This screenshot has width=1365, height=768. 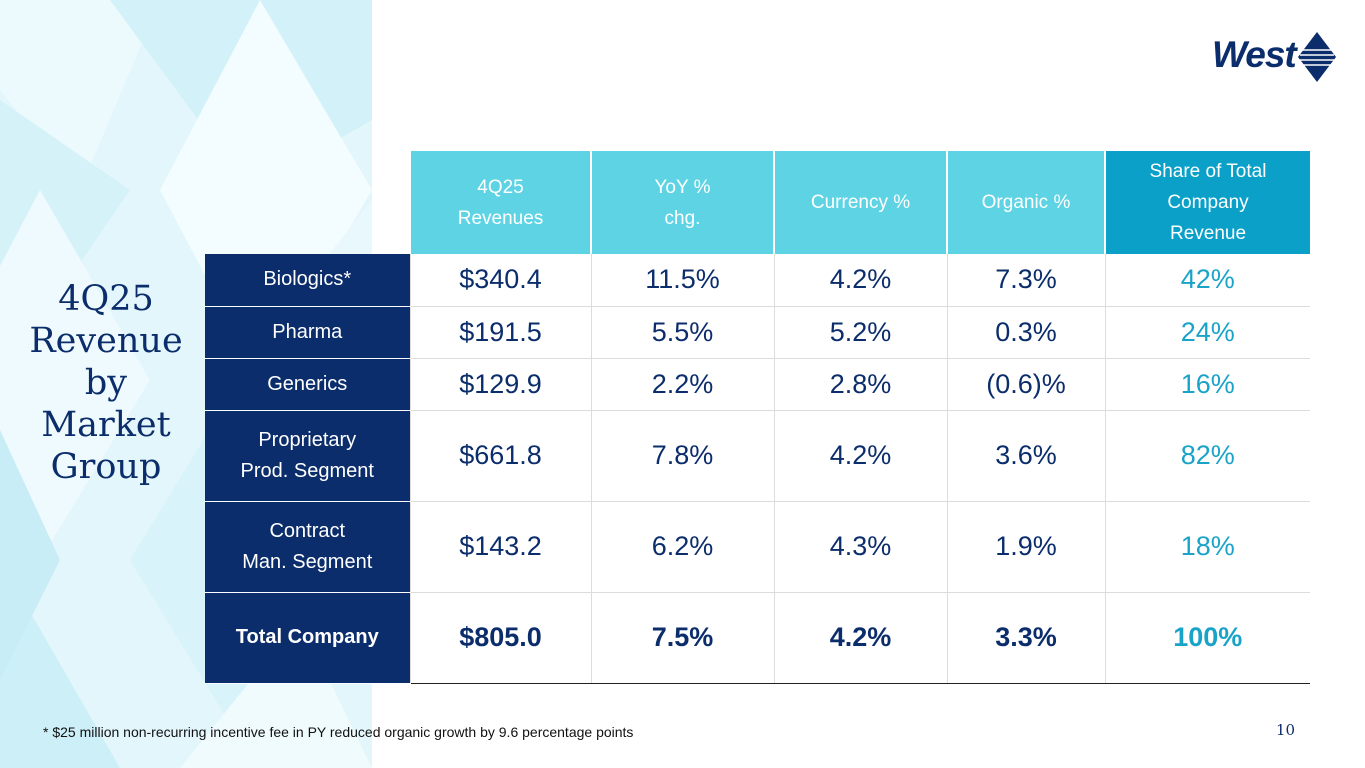 What do you see at coordinates (307, 384) in the screenshot?
I see `row-label: Generics` at bounding box center [307, 384].